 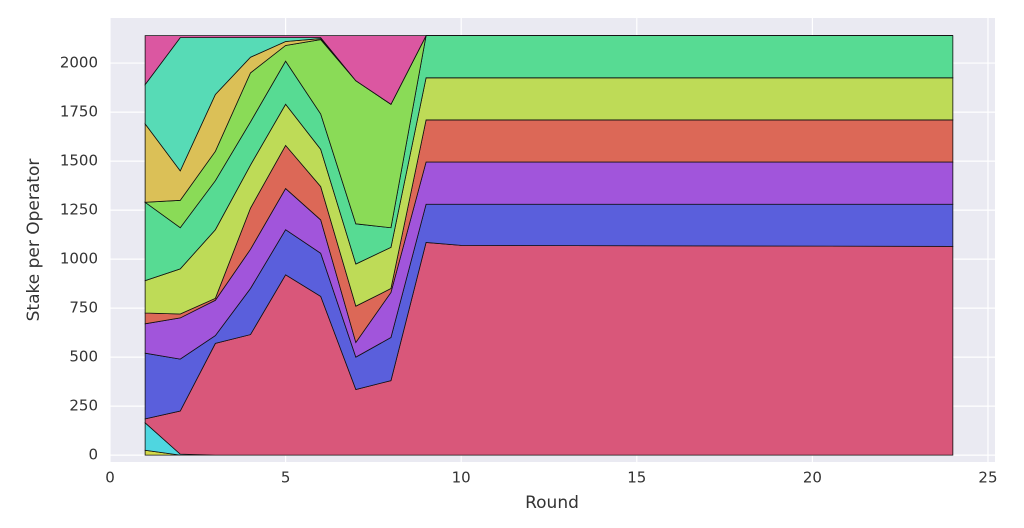 I want to click on x-tick-label: 0, so click(x=110, y=478).